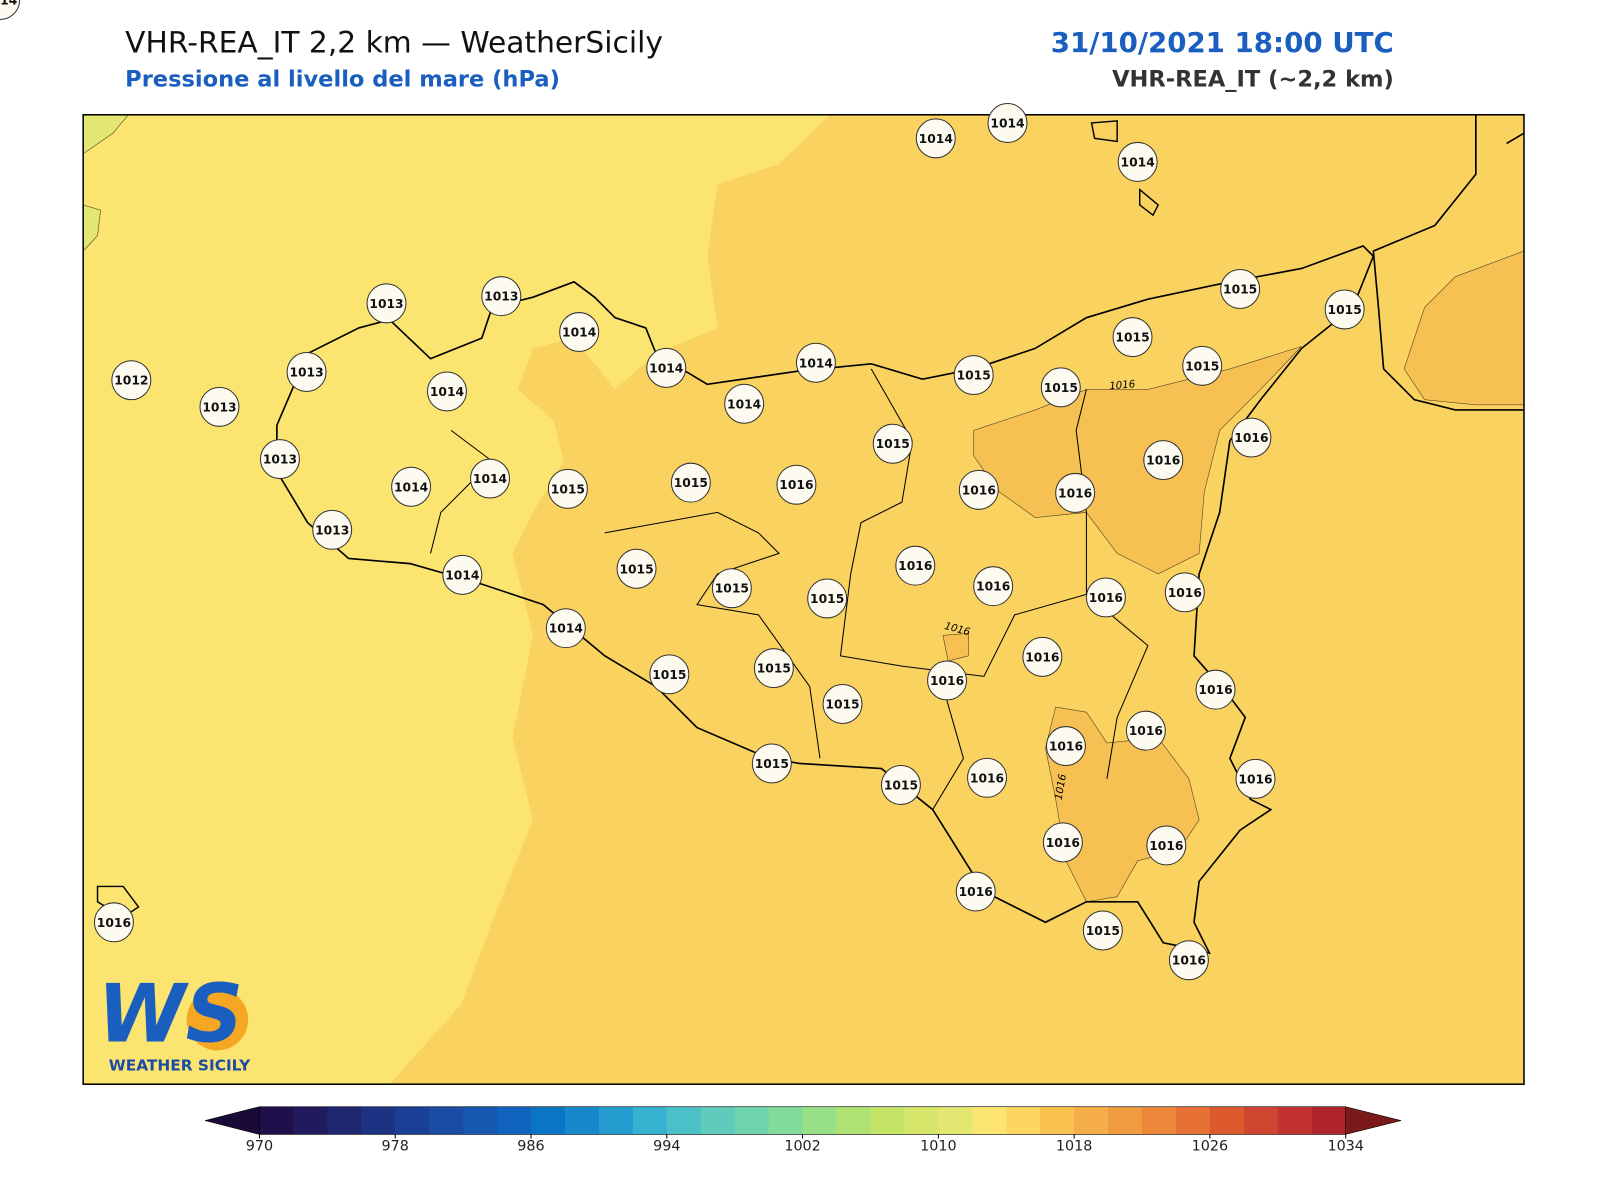 Image resolution: width=1600 pixels, height=1200 pixels. What do you see at coordinates (1061, 787) in the screenshot?
I see `contour-label: 1016` at bounding box center [1061, 787].